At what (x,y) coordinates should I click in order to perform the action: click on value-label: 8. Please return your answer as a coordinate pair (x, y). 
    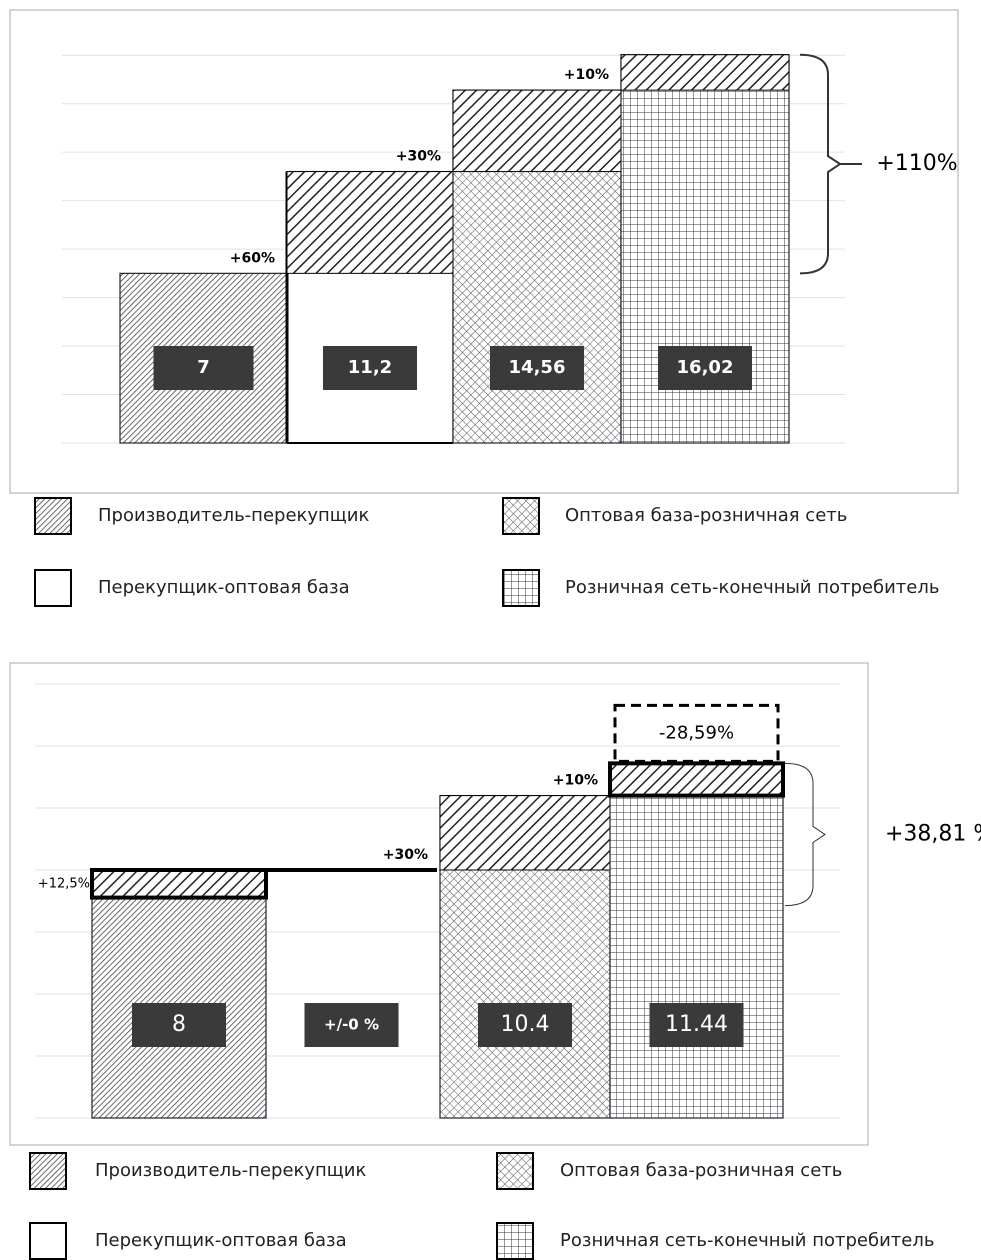
    Looking at the image, I should click on (179, 1024).